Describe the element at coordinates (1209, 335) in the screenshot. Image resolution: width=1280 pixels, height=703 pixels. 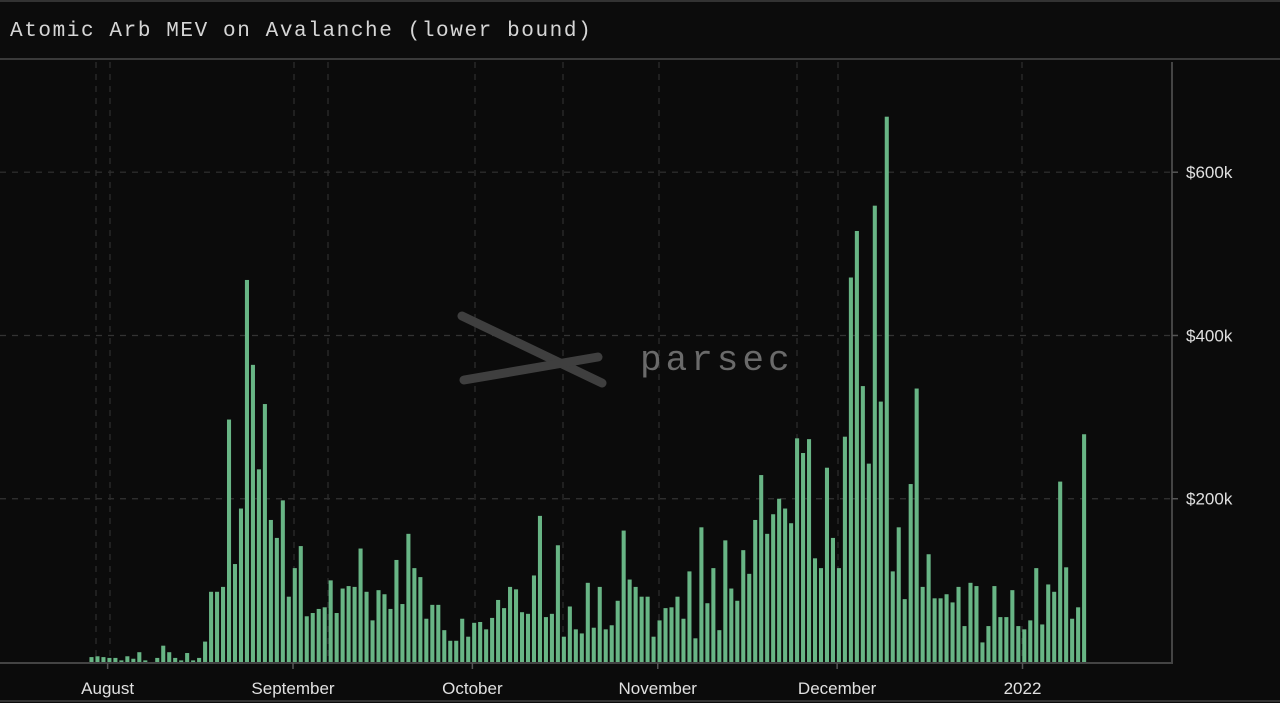
I see `y-tick-label: $400k` at that location.